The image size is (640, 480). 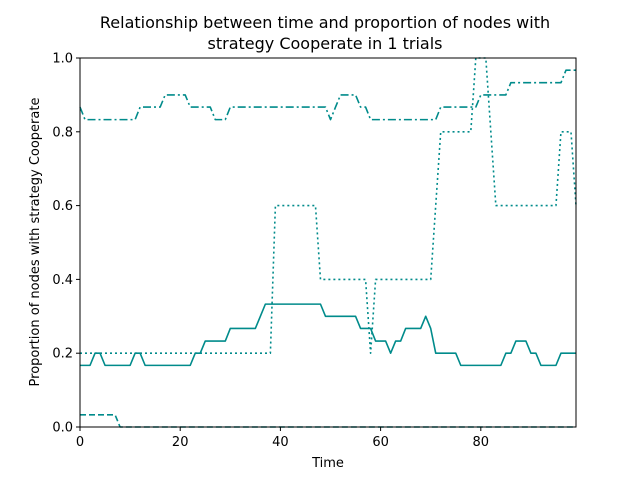 I want to click on x-tick-label: 20, so click(x=180, y=442).